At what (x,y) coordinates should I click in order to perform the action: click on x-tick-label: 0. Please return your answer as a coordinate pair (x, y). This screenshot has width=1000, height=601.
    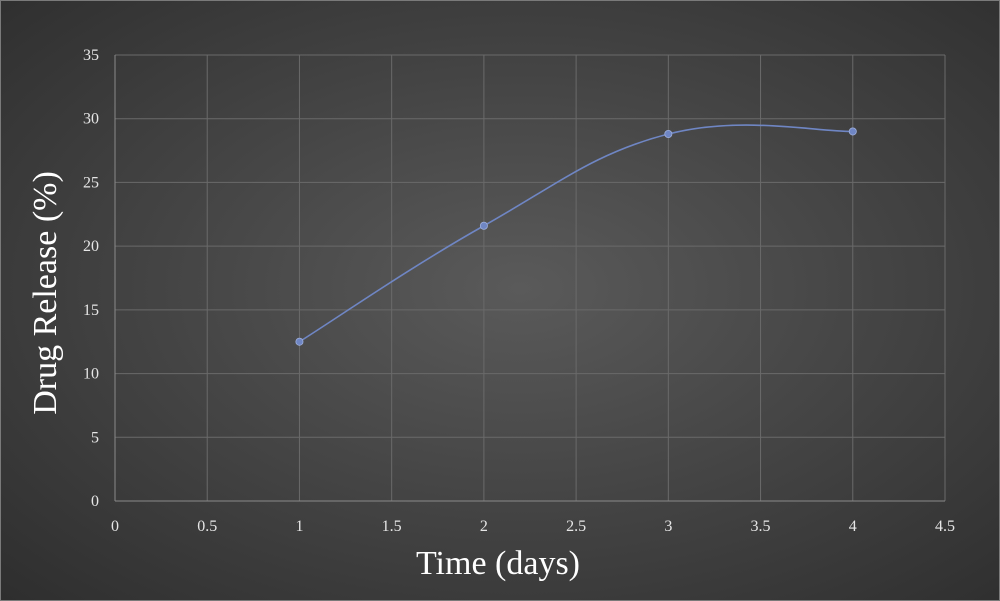
    Looking at the image, I should click on (115, 526).